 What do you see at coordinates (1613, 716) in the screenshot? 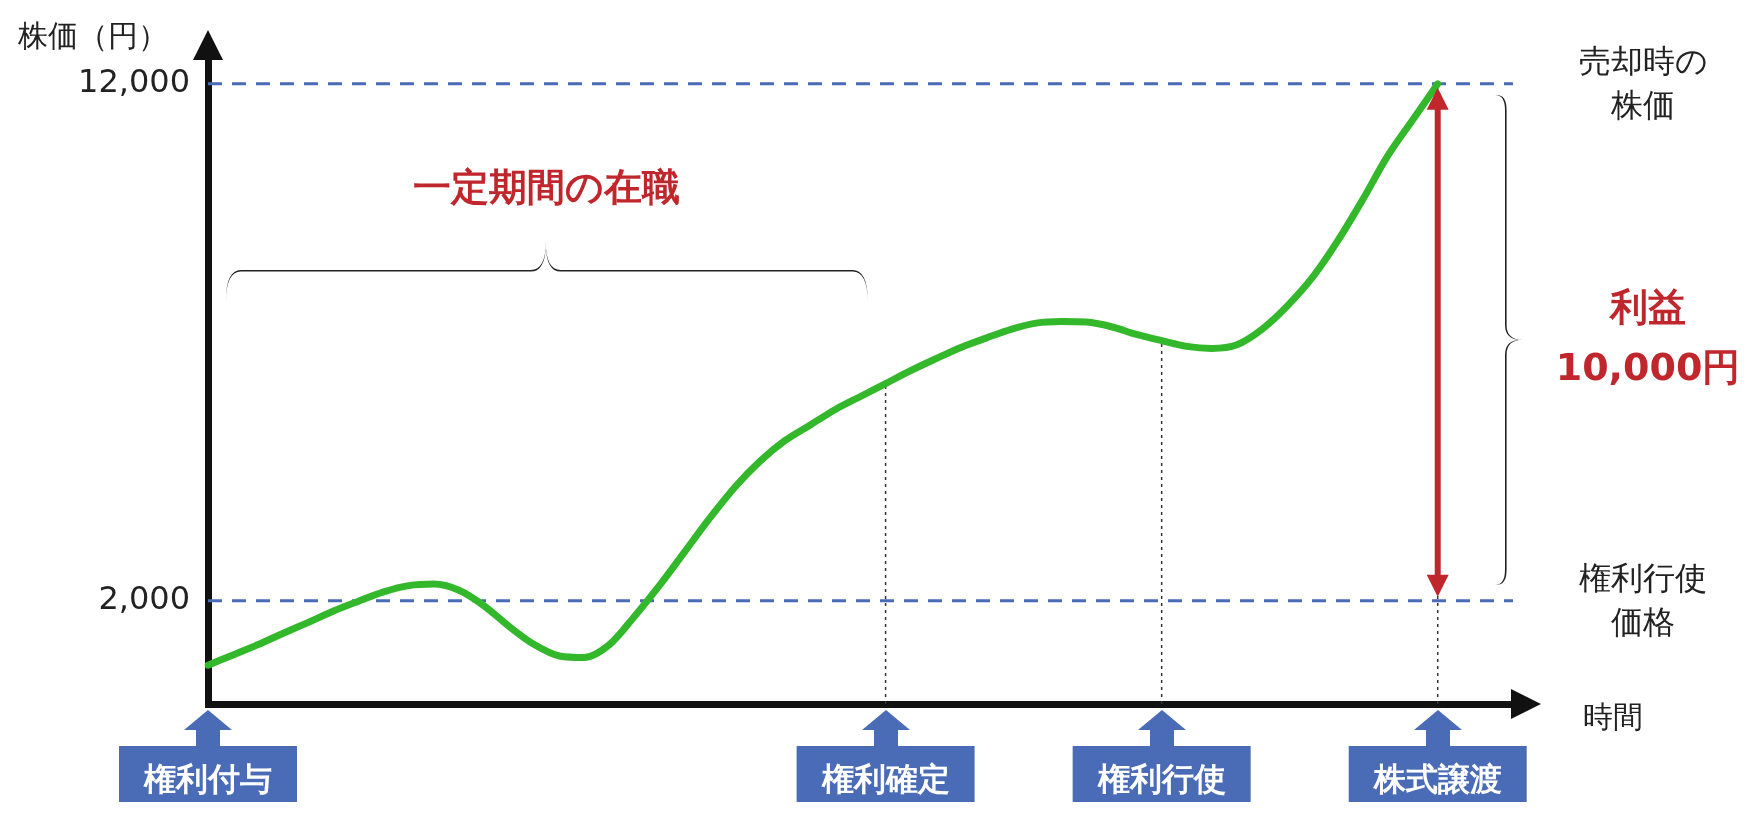
I see `x-axis-title: 時間` at bounding box center [1613, 716].